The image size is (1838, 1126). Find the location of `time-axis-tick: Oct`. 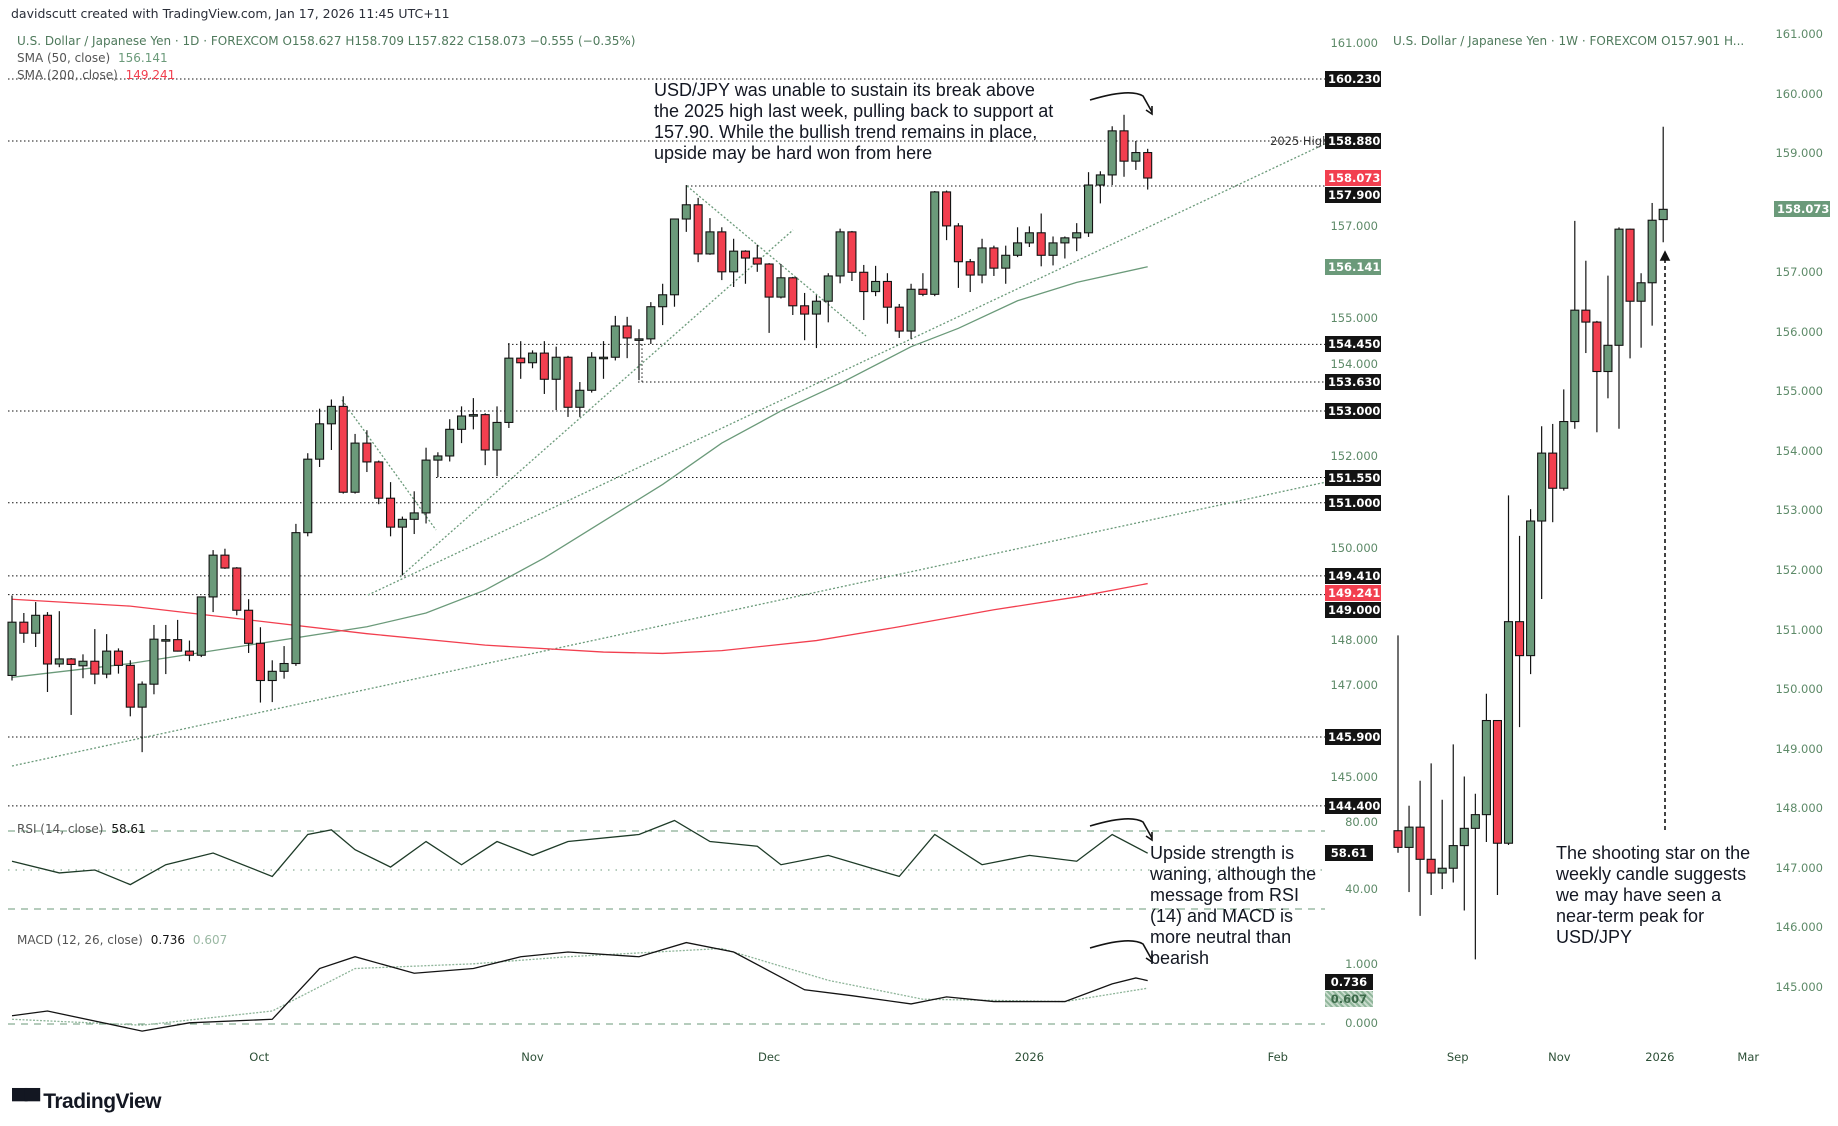

time-axis-tick: Oct is located at coordinates (259, 1057).